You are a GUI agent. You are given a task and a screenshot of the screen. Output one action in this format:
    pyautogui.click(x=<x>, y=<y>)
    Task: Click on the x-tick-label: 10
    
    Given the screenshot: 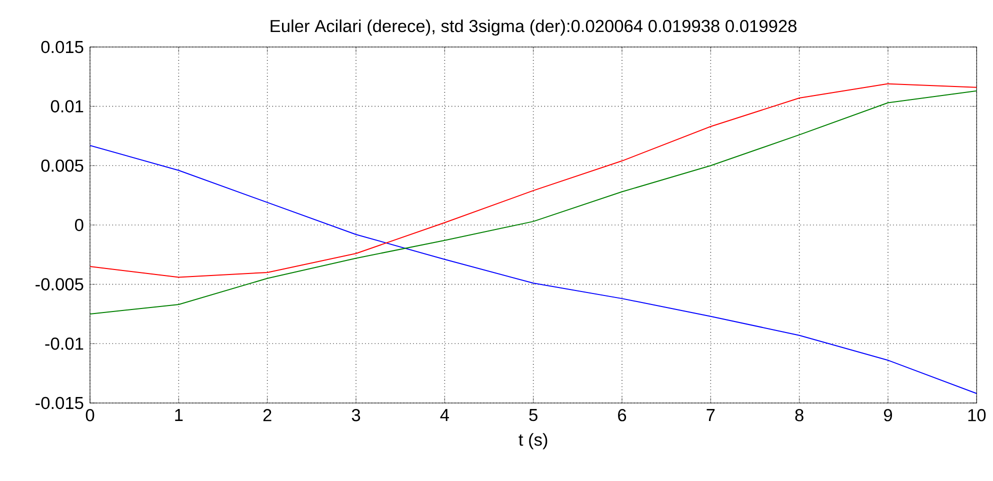 What is the action you would take?
    pyautogui.click(x=977, y=415)
    